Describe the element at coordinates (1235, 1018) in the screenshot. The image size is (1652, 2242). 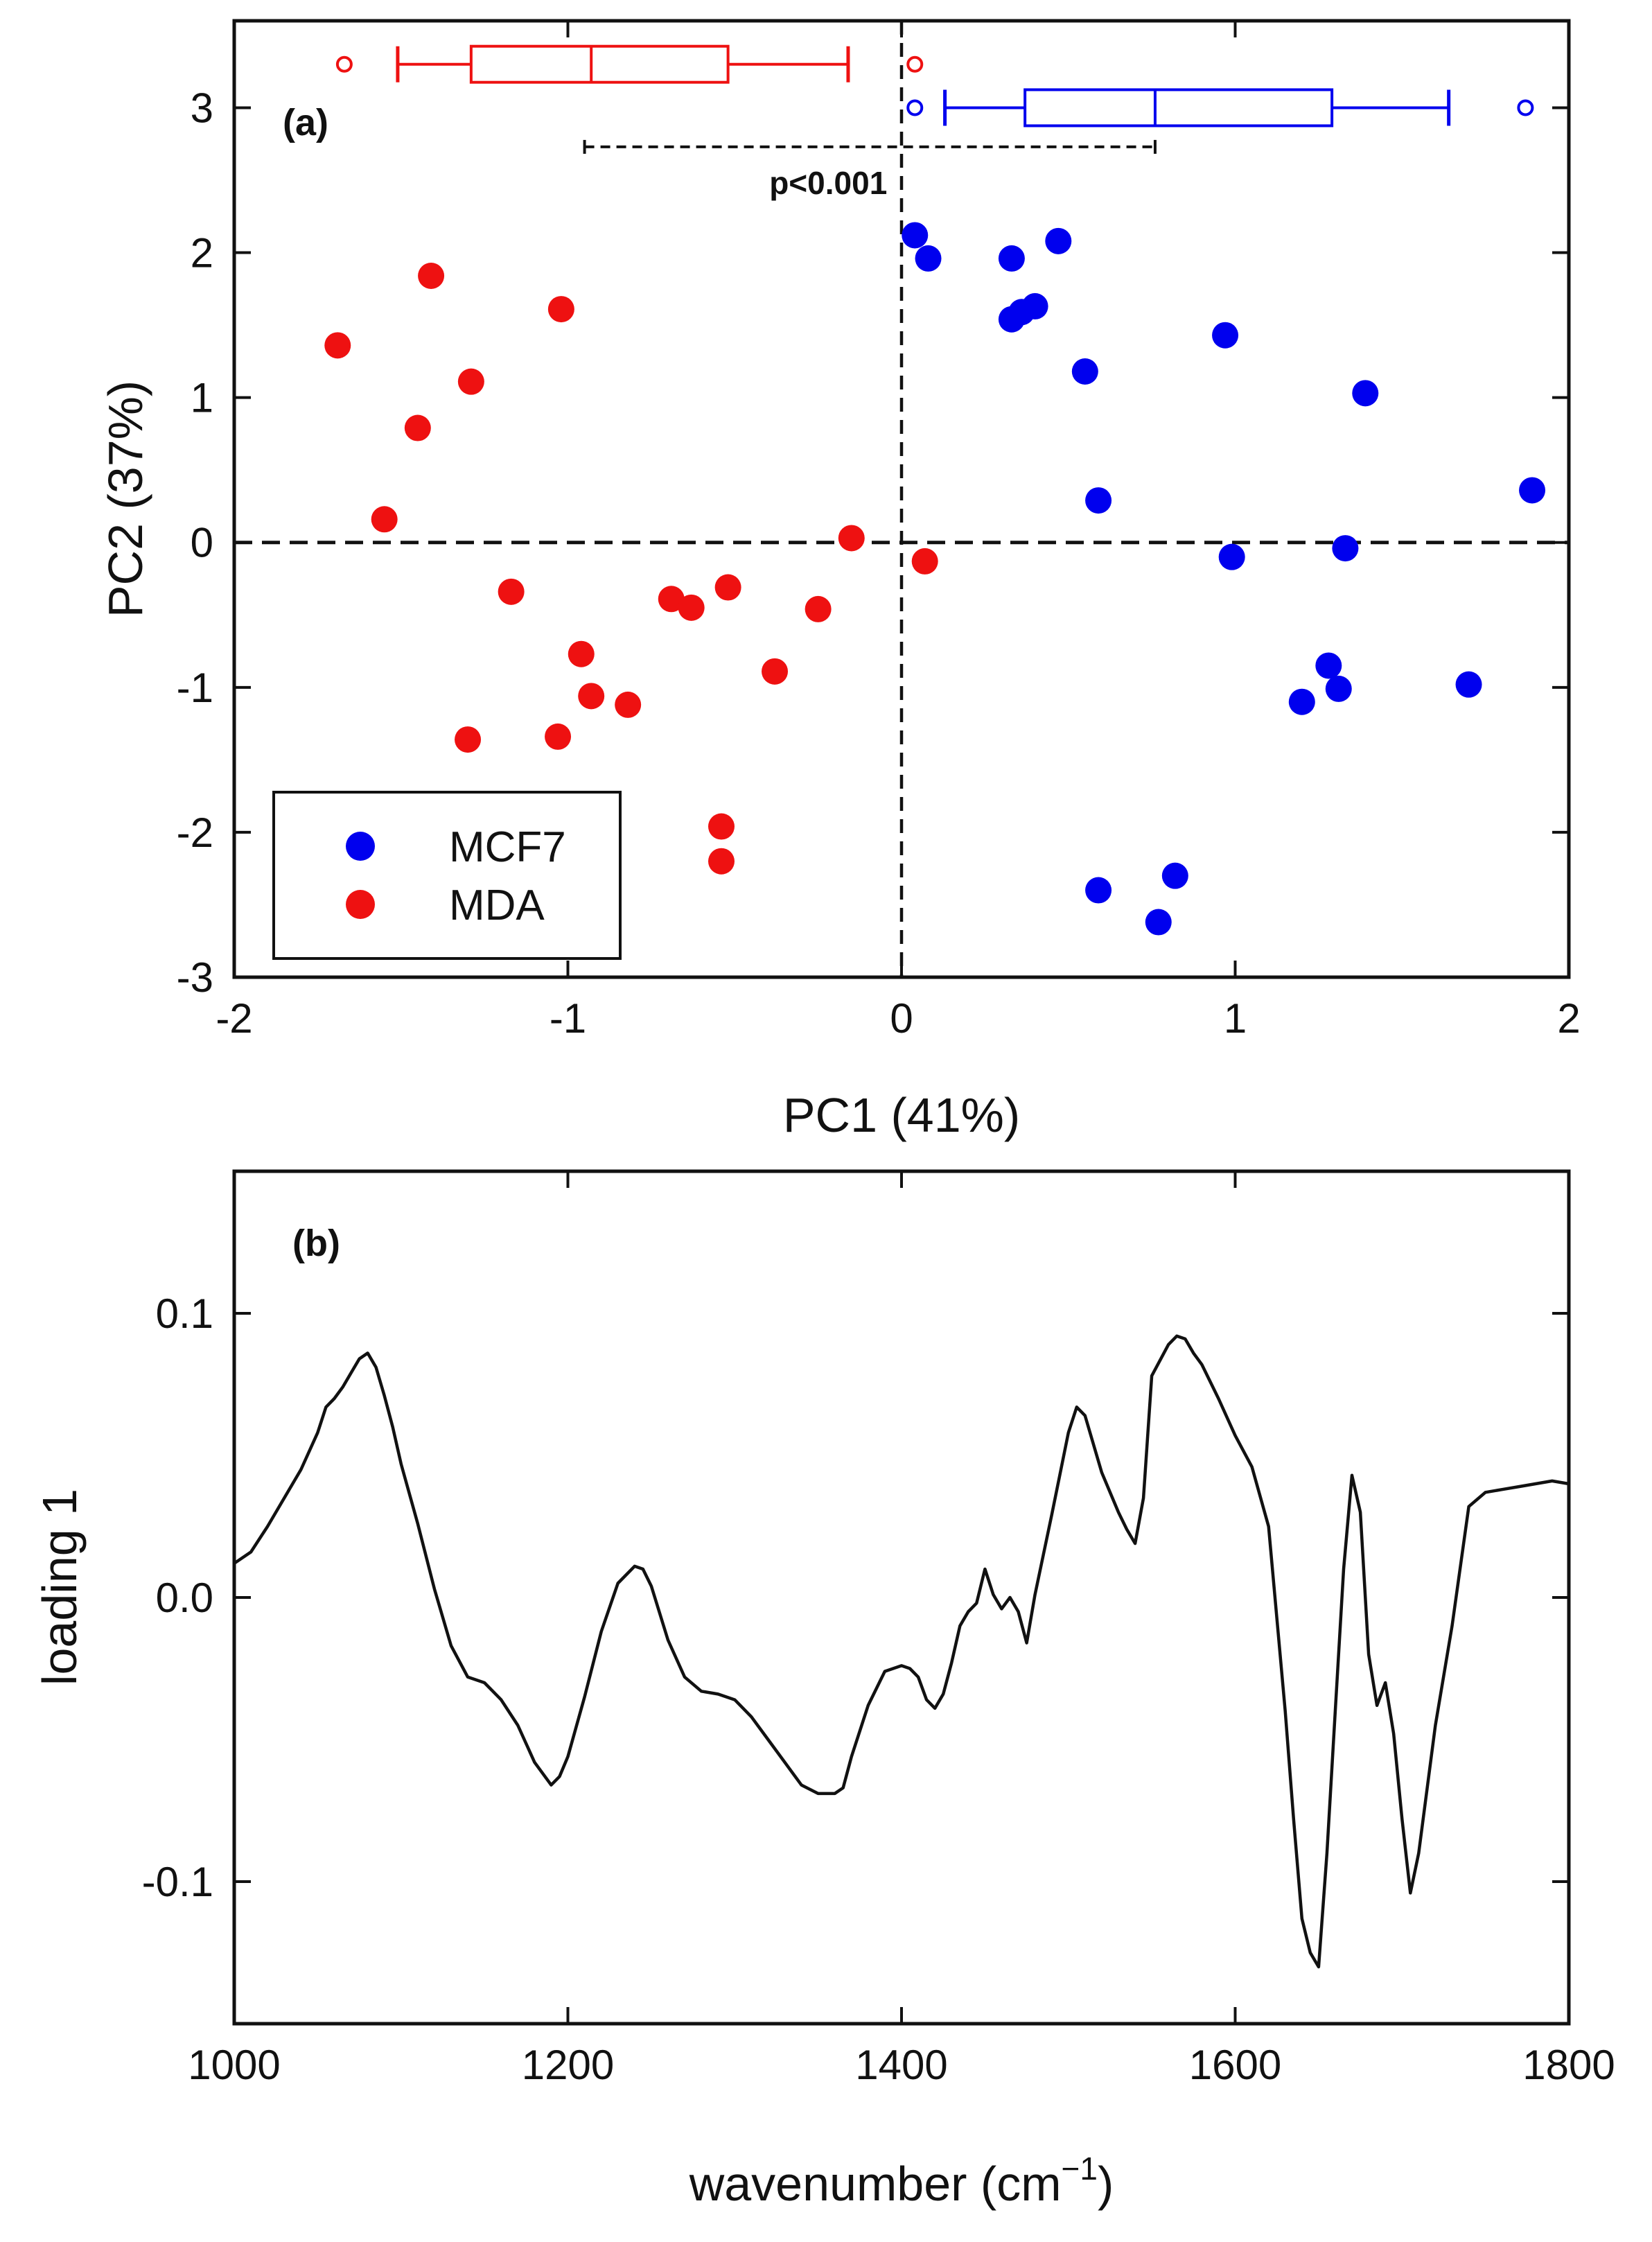
I see `x-tick-label: 1` at that location.